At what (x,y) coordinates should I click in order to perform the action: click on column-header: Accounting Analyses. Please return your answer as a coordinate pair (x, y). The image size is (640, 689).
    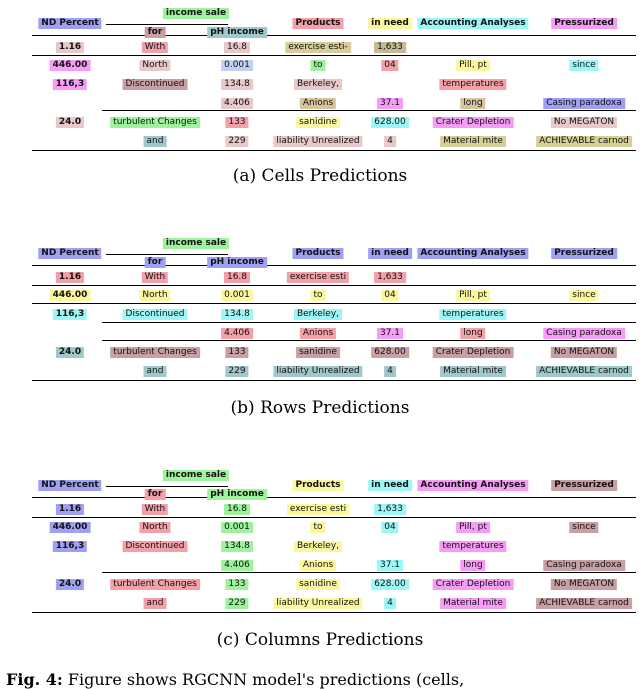
    Looking at the image, I should click on (473, 485).